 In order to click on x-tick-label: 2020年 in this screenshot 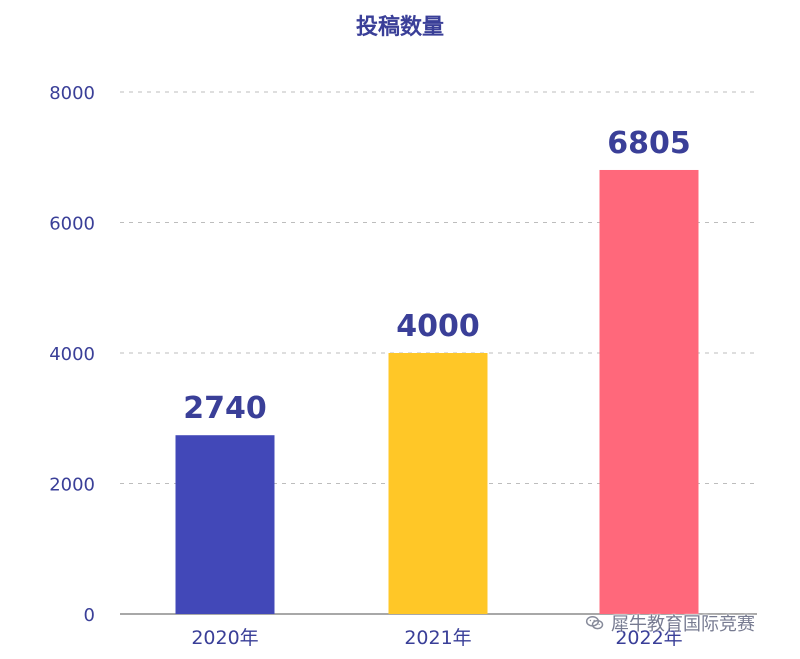, I will do `click(224, 638)`.